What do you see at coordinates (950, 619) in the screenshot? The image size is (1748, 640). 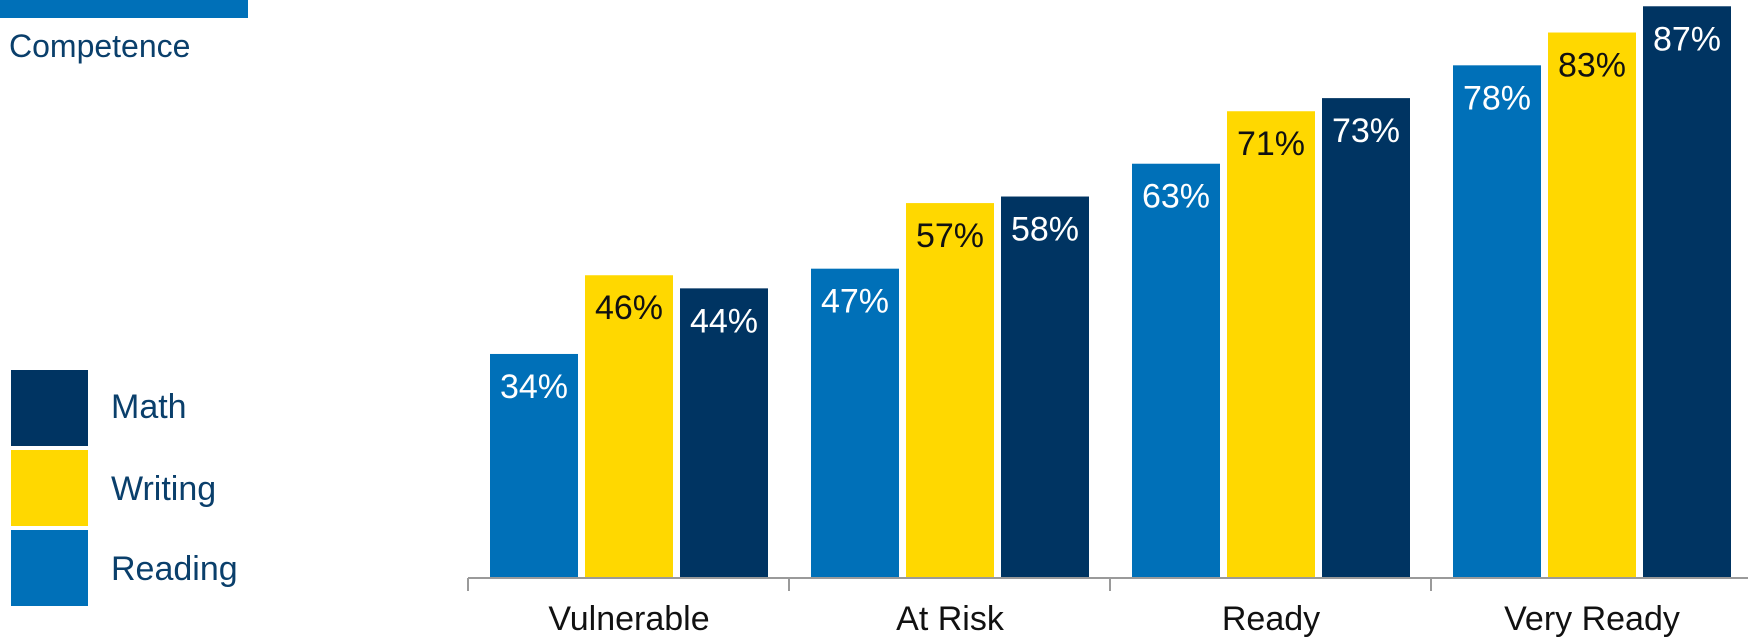 I see `x-tick-label: At Risk` at bounding box center [950, 619].